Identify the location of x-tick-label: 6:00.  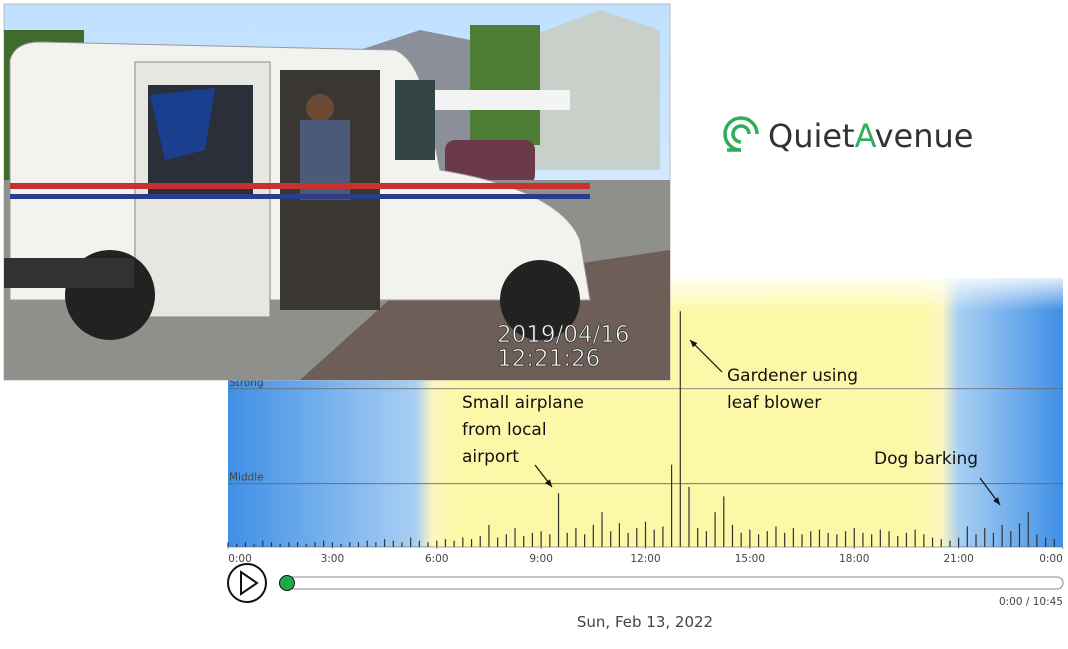
(437, 559).